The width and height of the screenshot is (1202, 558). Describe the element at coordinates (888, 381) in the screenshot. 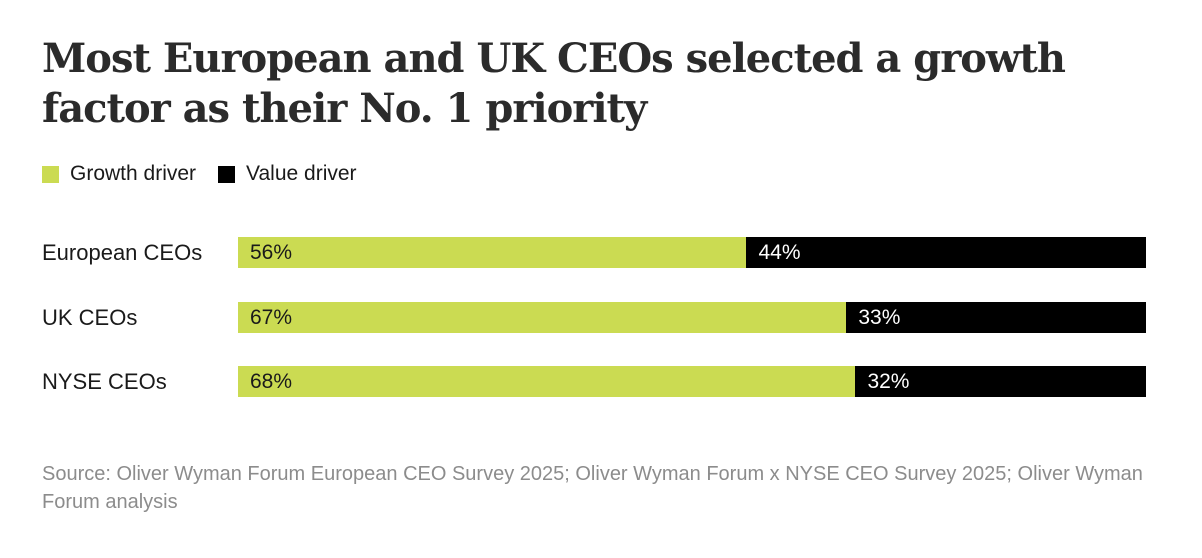

I see `data-label-value: 32%` at that location.